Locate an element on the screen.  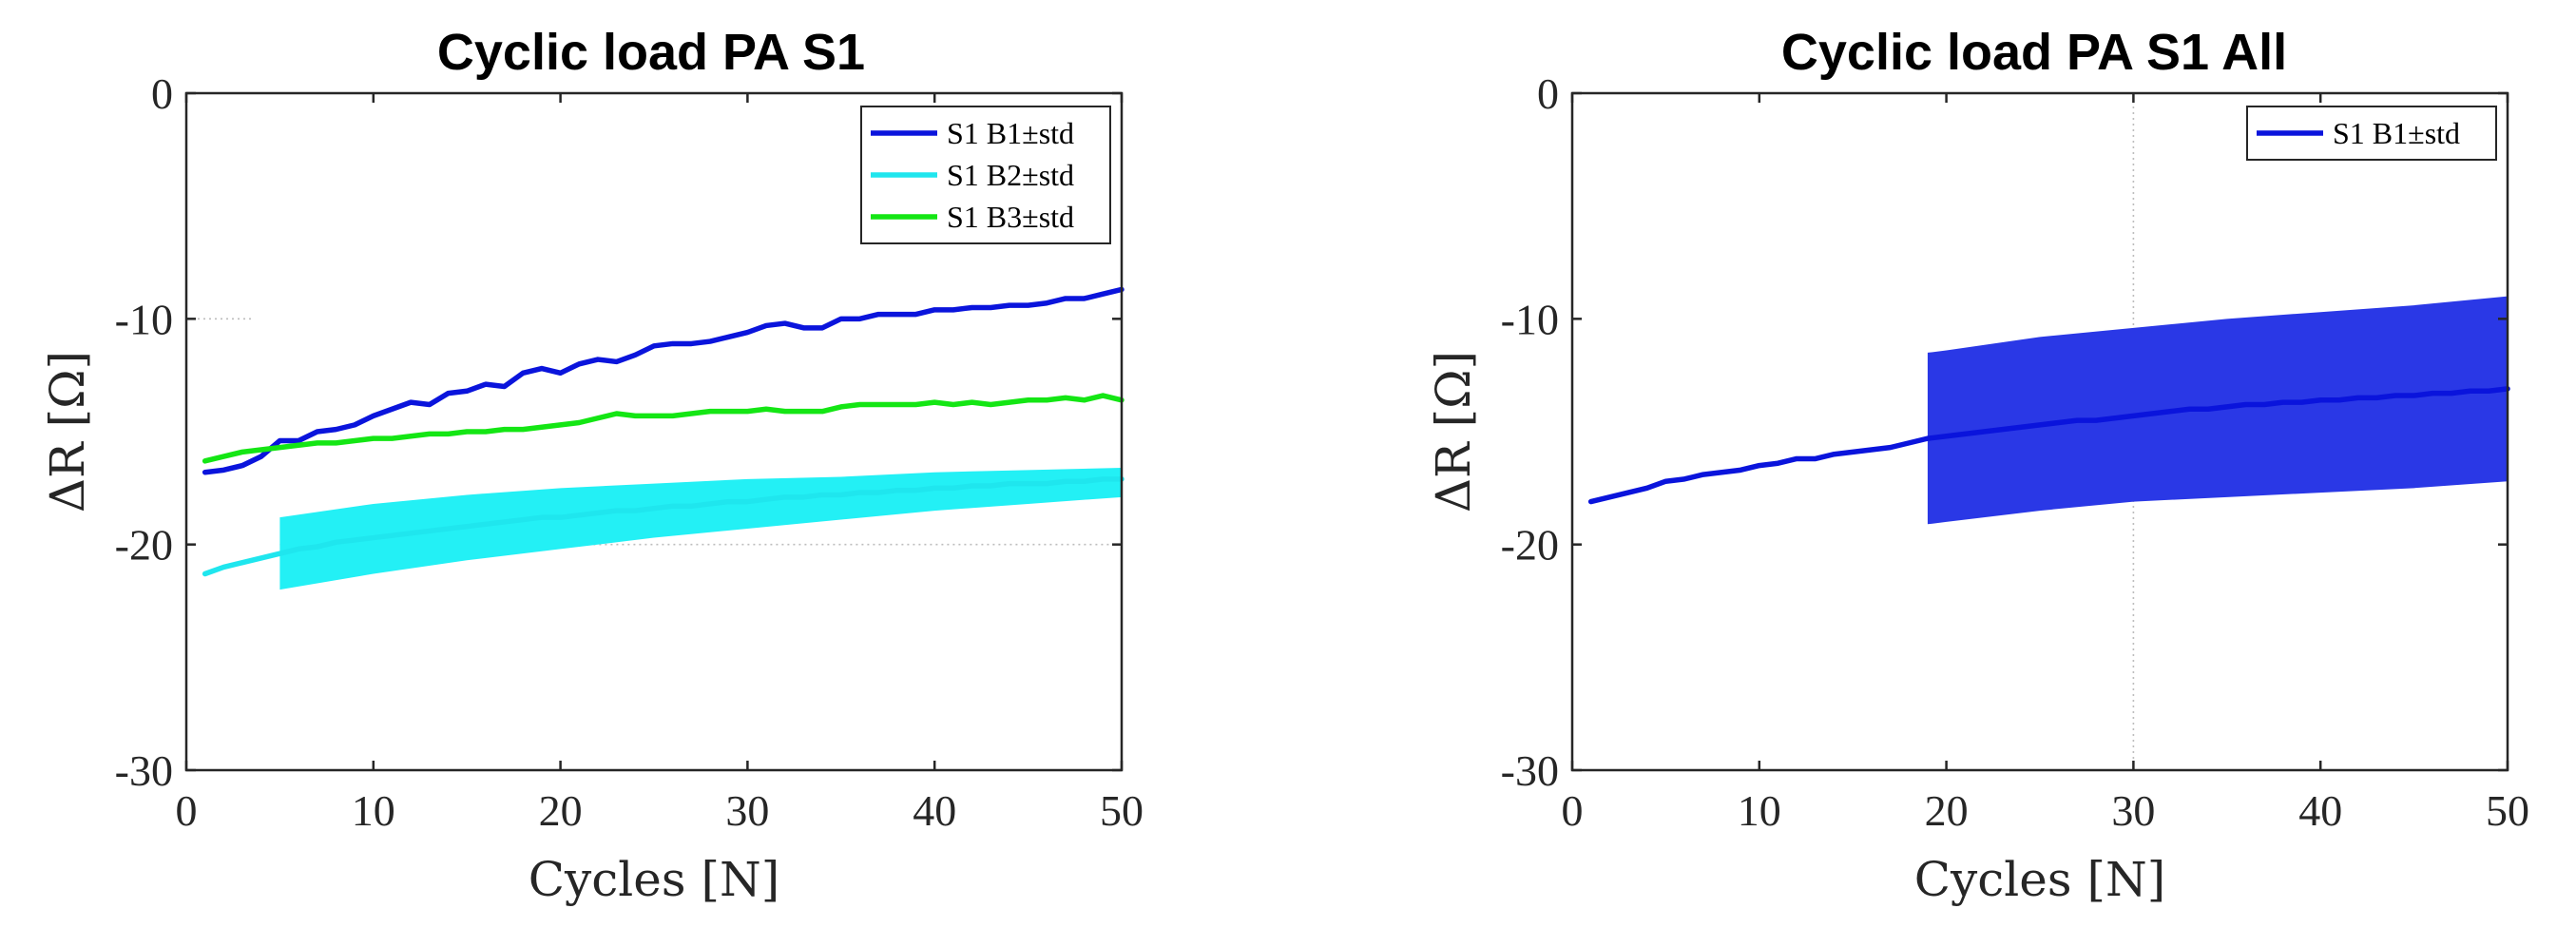
legend-label: S1 B3±std is located at coordinates (1010, 217).